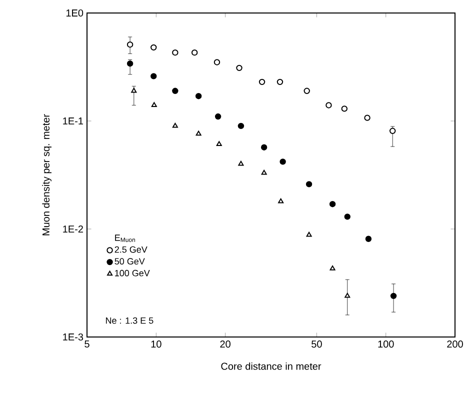  Describe the element at coordinates (75, 13) in the screenshot. I see `y-tick-label: 1E0` at that location.